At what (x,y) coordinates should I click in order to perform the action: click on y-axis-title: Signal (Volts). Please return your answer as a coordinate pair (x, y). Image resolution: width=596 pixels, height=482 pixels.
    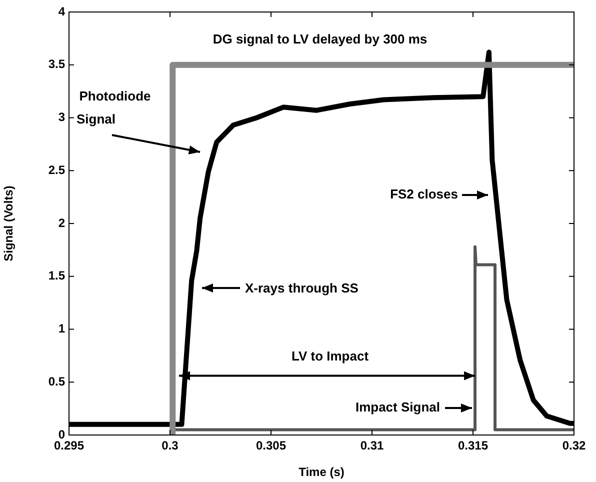
    Looking at the image, I should click on (9, 224).